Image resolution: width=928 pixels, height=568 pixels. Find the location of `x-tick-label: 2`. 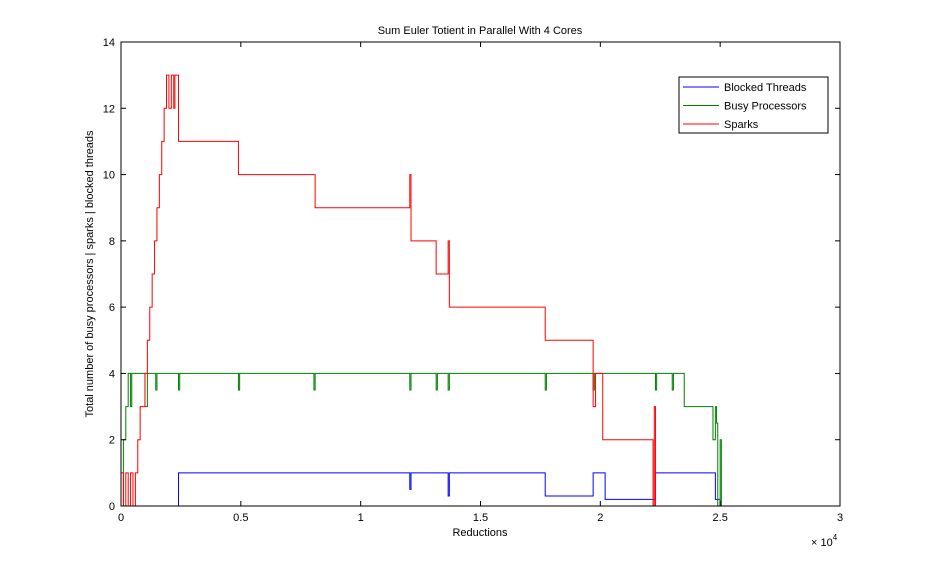

x-tick-label: 2 is located at coordinates (600, 518).